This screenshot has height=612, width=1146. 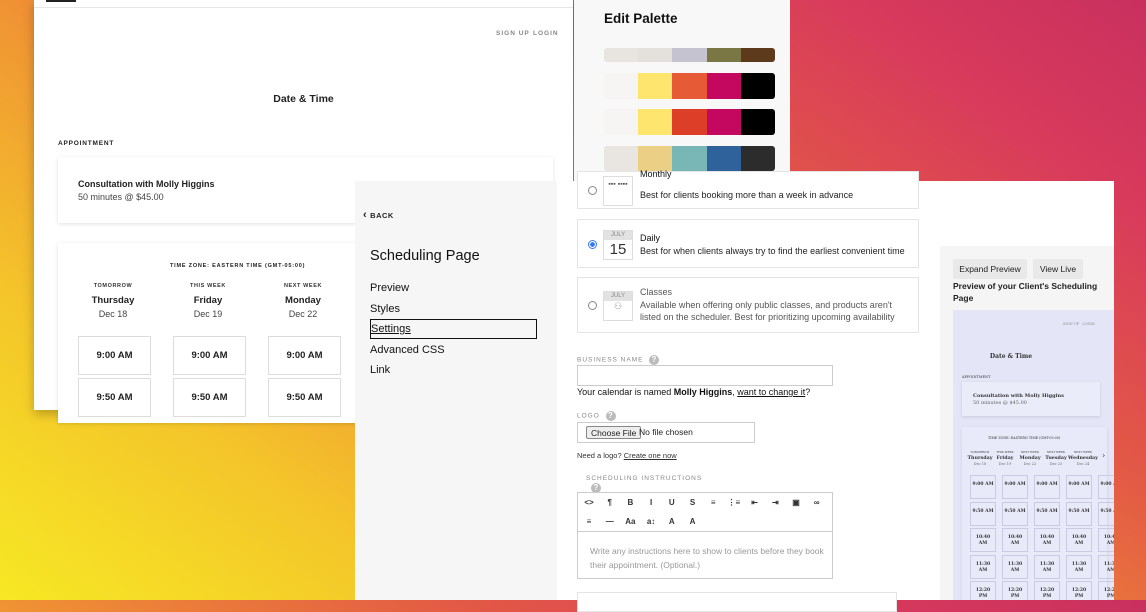 I want to click on appointment-name: Consultation with Molly Higgins, so click(x=146, y=184).